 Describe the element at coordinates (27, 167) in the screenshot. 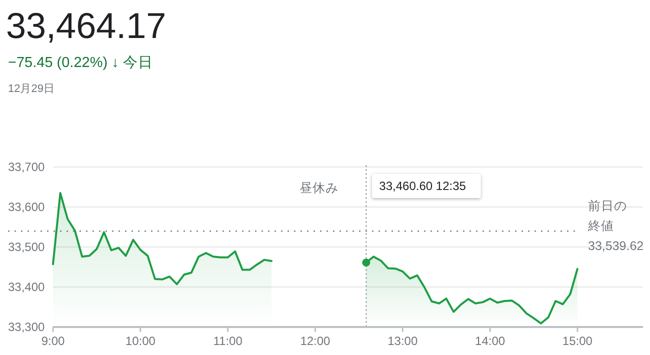

I see `y-tick-label: 33,700` at that location.